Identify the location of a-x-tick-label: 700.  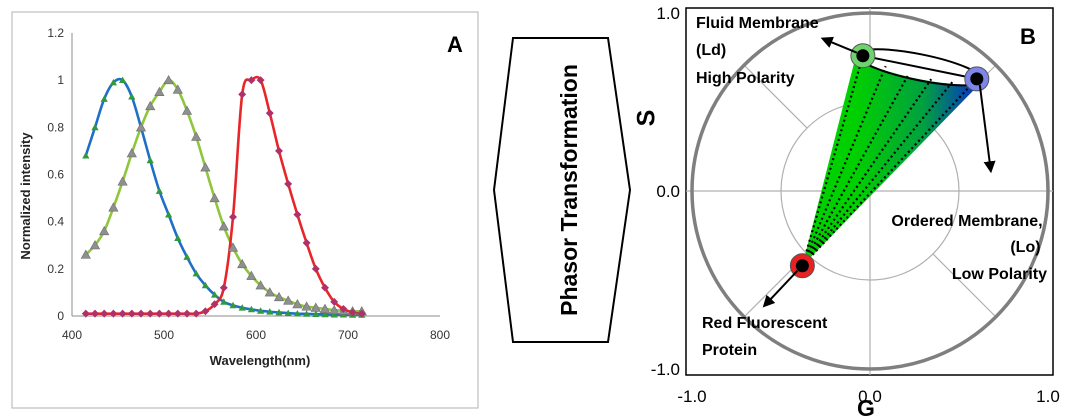
(348, 335).